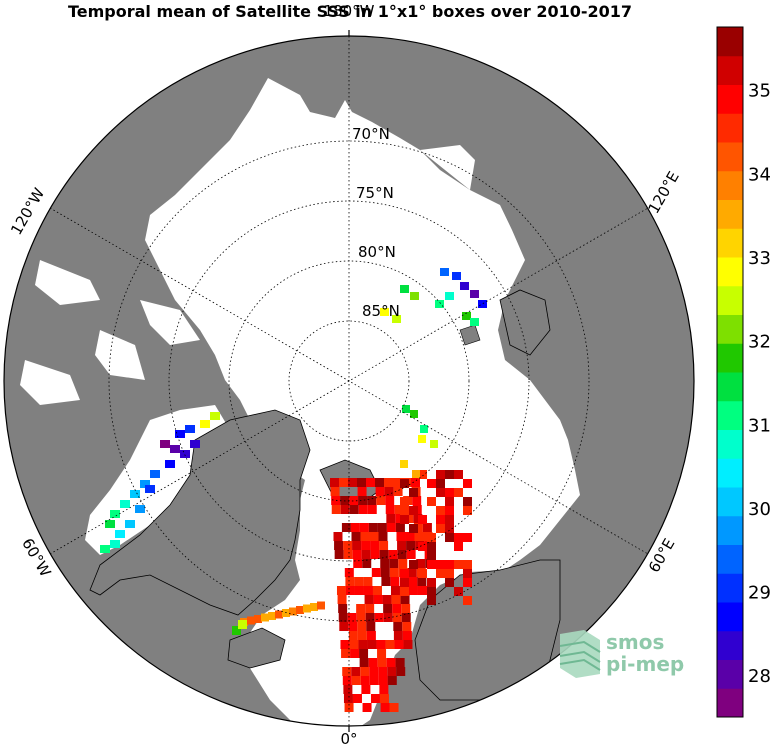 This screenshot has height=746, width=775. What do you see at coordinates (759, 174) in the screenshot?
I see `colorbar-tick-label: 34` at bounding box center [759, 174].